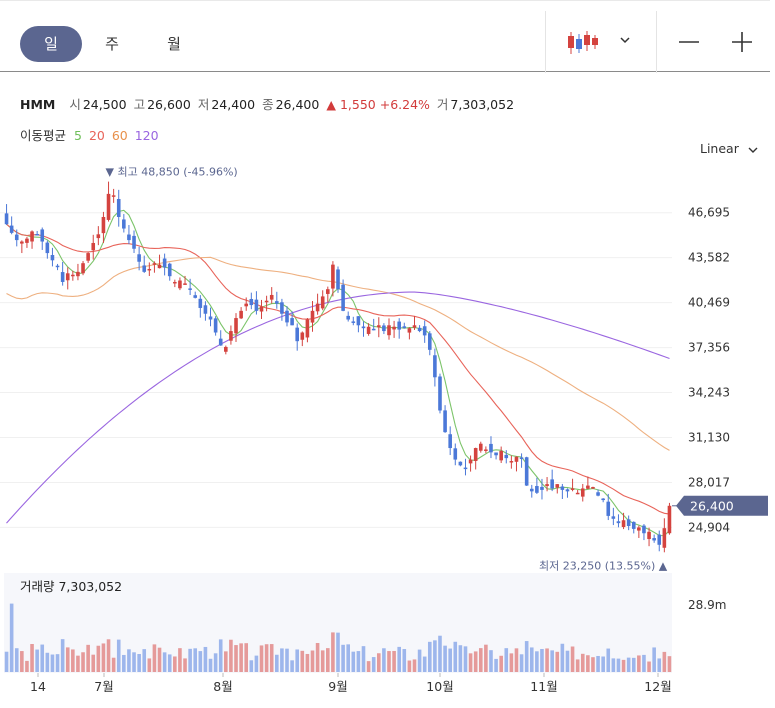  What do you see at coordinates (439, 686) in the screenshot?
I see `date-tick-label: 10월` at bounding box center [439, 686].